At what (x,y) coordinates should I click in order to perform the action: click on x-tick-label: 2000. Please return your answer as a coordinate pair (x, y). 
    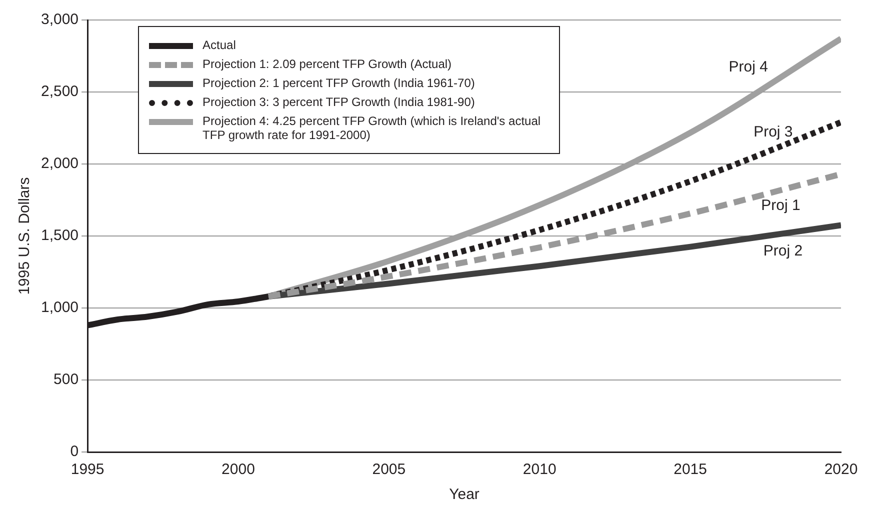
    Looking at the image, I should click on (238, 469).